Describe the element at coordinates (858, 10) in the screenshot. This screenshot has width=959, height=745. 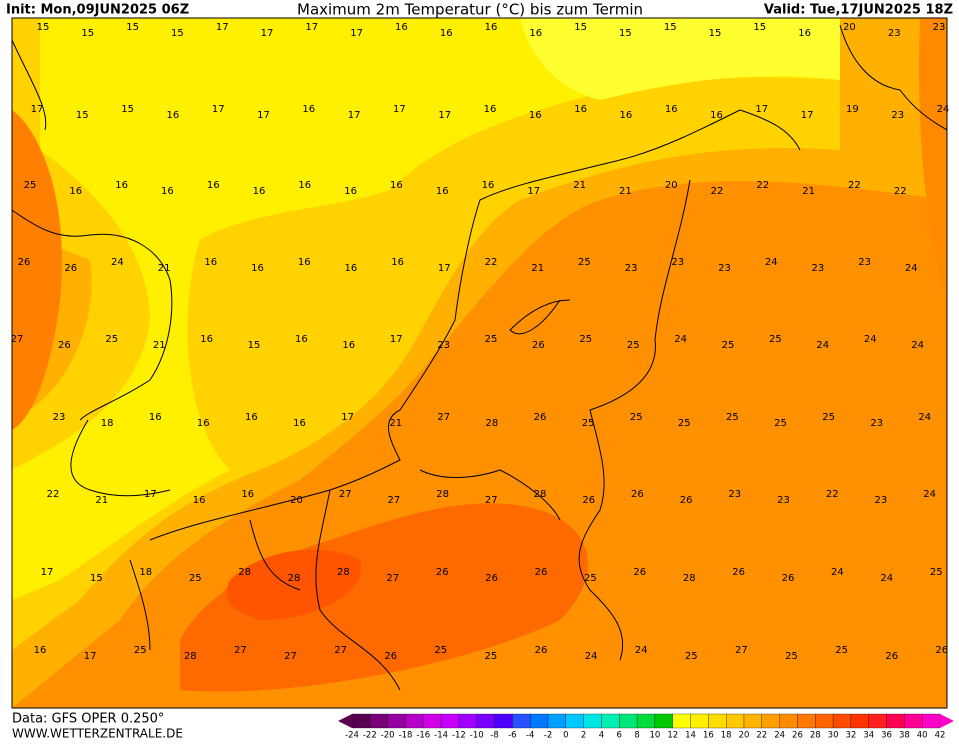
I see `valid-time: Valid: Tue,17JUN2025 18Z` at that location.